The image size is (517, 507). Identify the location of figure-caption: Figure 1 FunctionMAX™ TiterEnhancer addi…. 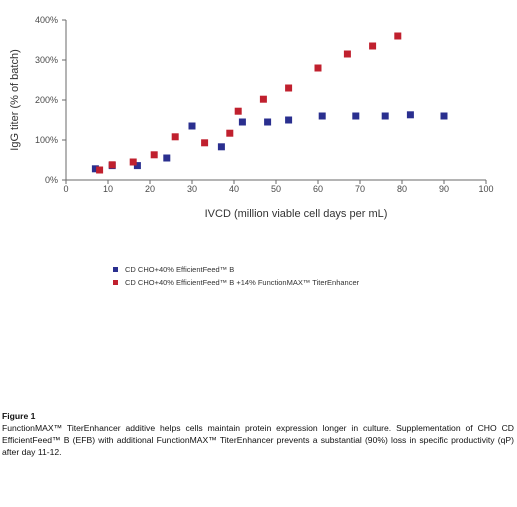
(258, 434).